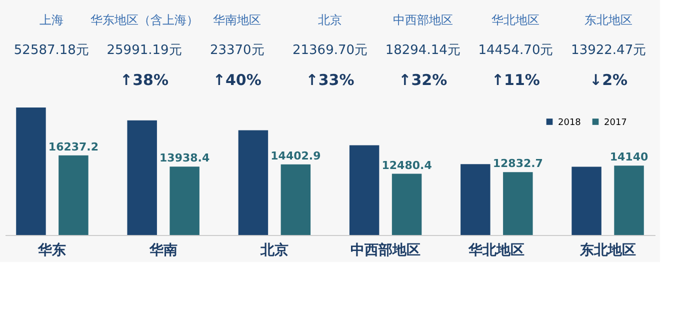  Describe the element at coordinates (609, 80) in the screenshot. I see `text: ↓2%` at that location.